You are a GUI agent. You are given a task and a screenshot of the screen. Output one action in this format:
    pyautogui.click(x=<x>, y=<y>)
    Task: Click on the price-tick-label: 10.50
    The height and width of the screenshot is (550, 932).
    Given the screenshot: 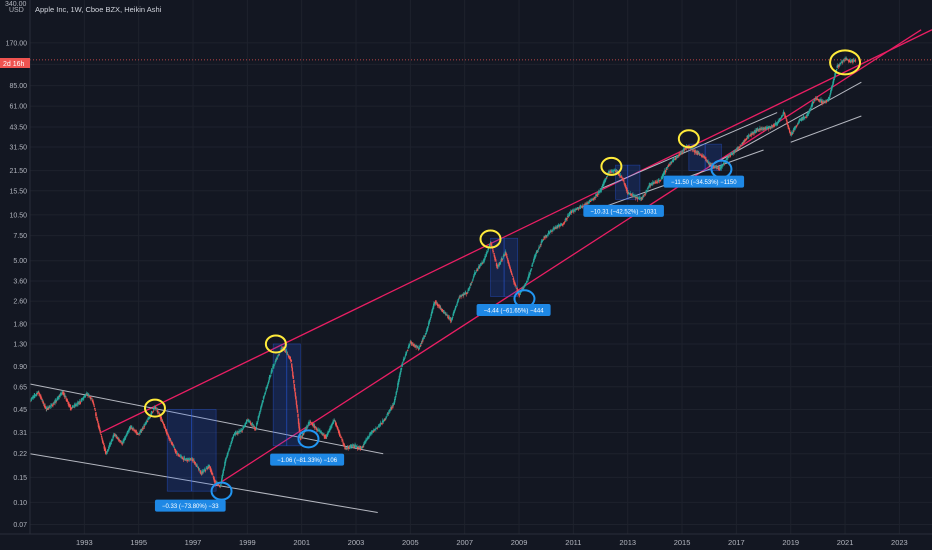 What is the action you would take?
    pyautogui.click(x=18, y=215)
    